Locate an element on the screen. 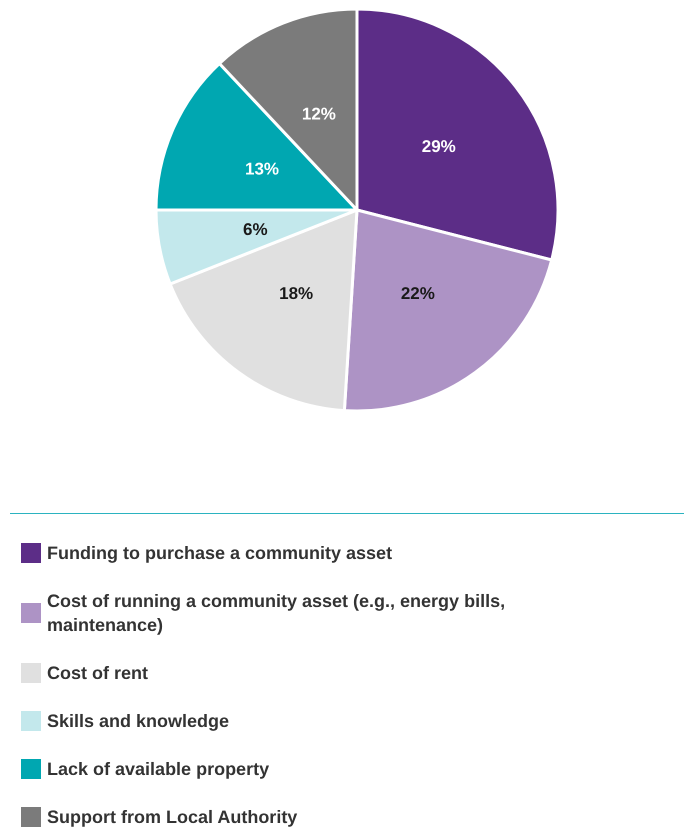  data-label: 22% is located at coordinates (417, 294).